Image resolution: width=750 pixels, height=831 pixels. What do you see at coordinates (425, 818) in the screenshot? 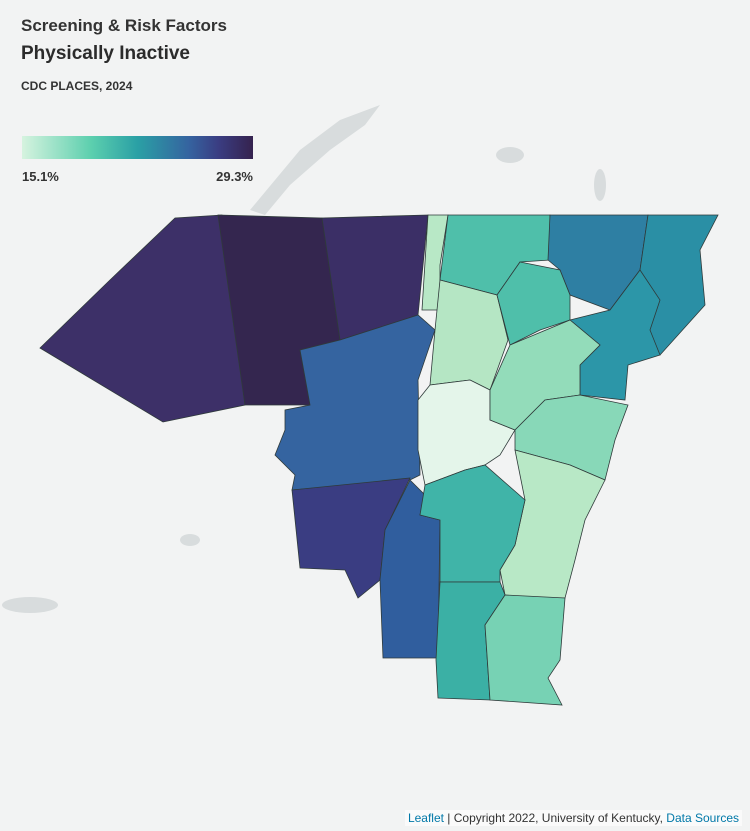
I see `leaflet-link: Leaflet` at bounding box center [425, 818].